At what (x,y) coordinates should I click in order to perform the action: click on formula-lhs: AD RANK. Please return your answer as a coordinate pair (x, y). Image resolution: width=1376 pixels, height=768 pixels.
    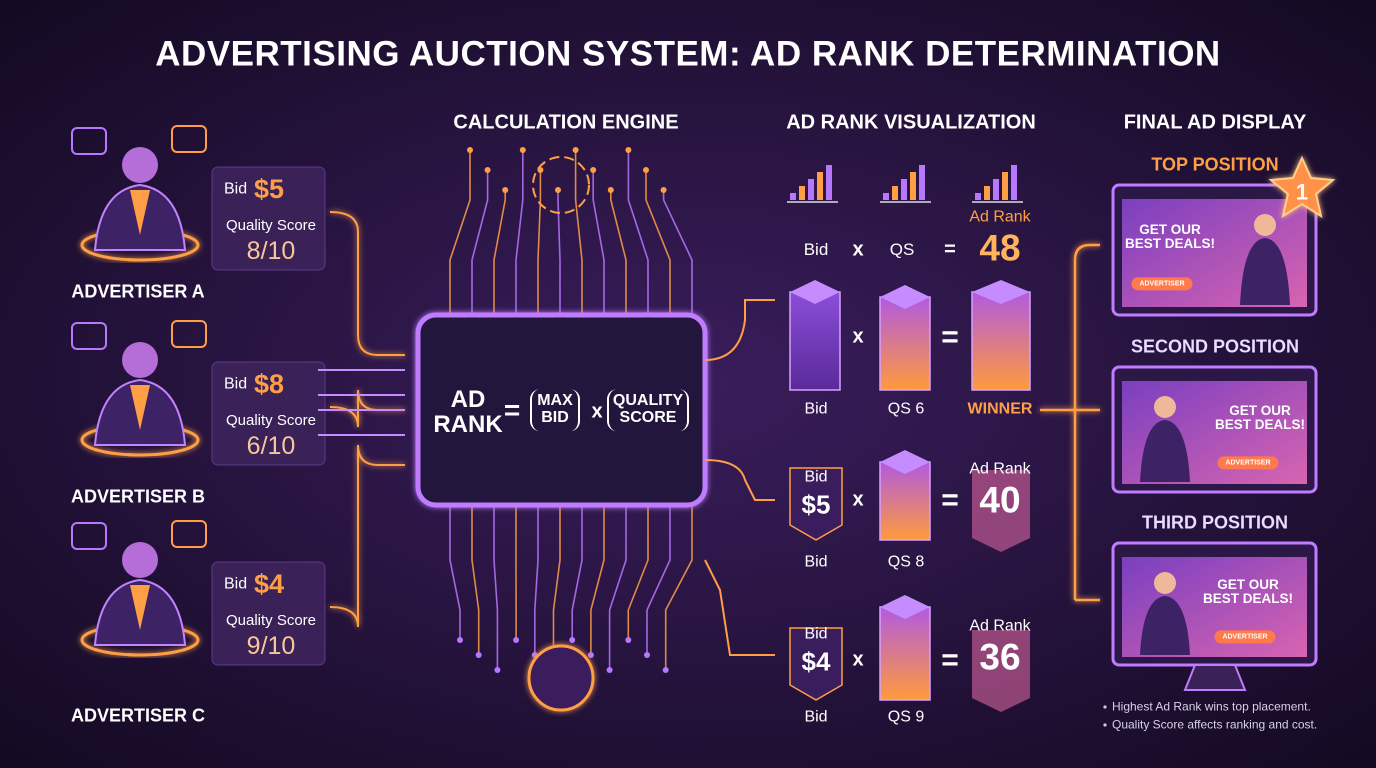
    Looking at the image, I should click on (468, 411).